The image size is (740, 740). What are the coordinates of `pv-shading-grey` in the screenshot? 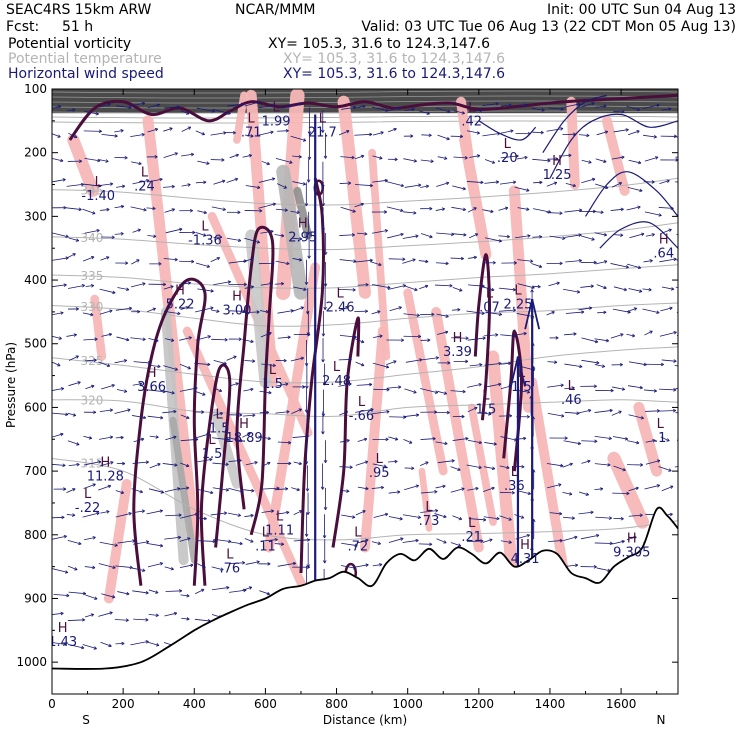 It's located at (183, 490).